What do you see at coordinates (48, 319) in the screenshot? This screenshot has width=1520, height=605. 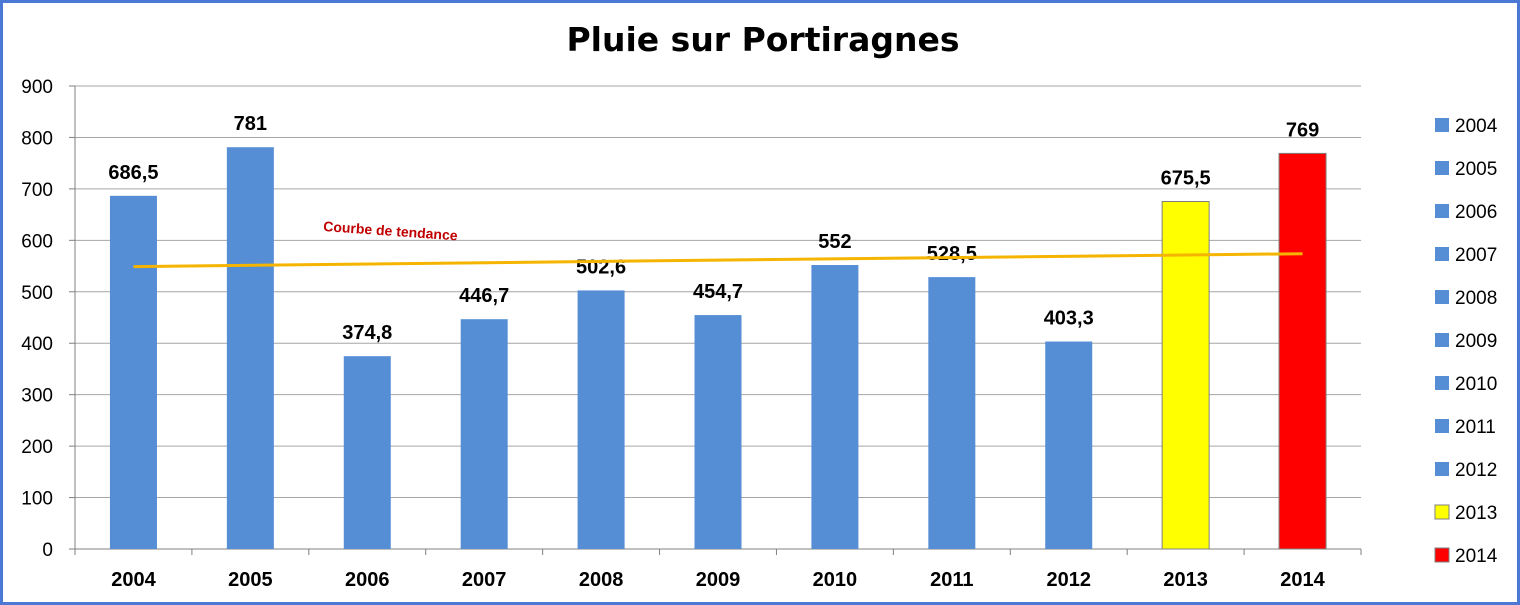 I see `y-axis: 0 100 200 300 400 500 600 700 800 900` at bounding box center [48, 319].